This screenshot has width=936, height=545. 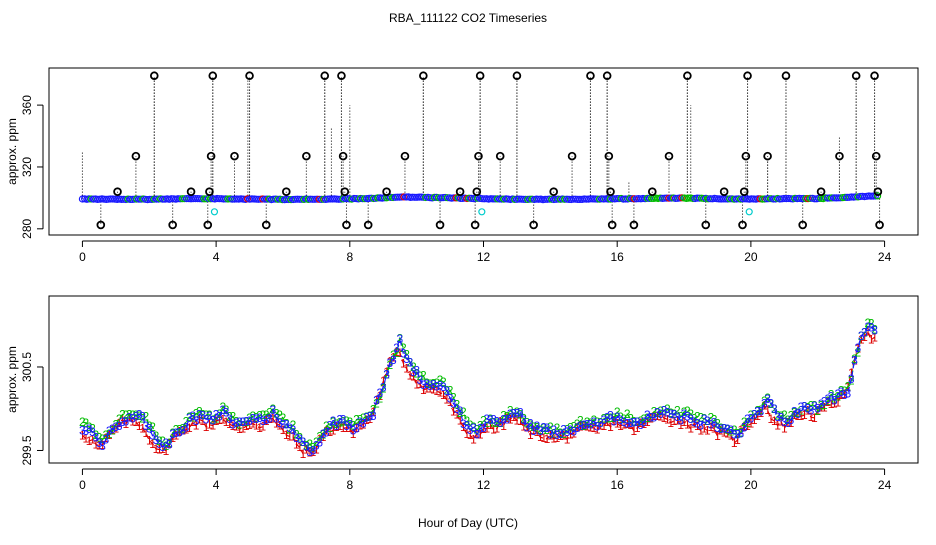 What do you see at coordinates (82, 485) in the screenshot?
I see `x-tick-label: 0` at bounding box center [82, 485].